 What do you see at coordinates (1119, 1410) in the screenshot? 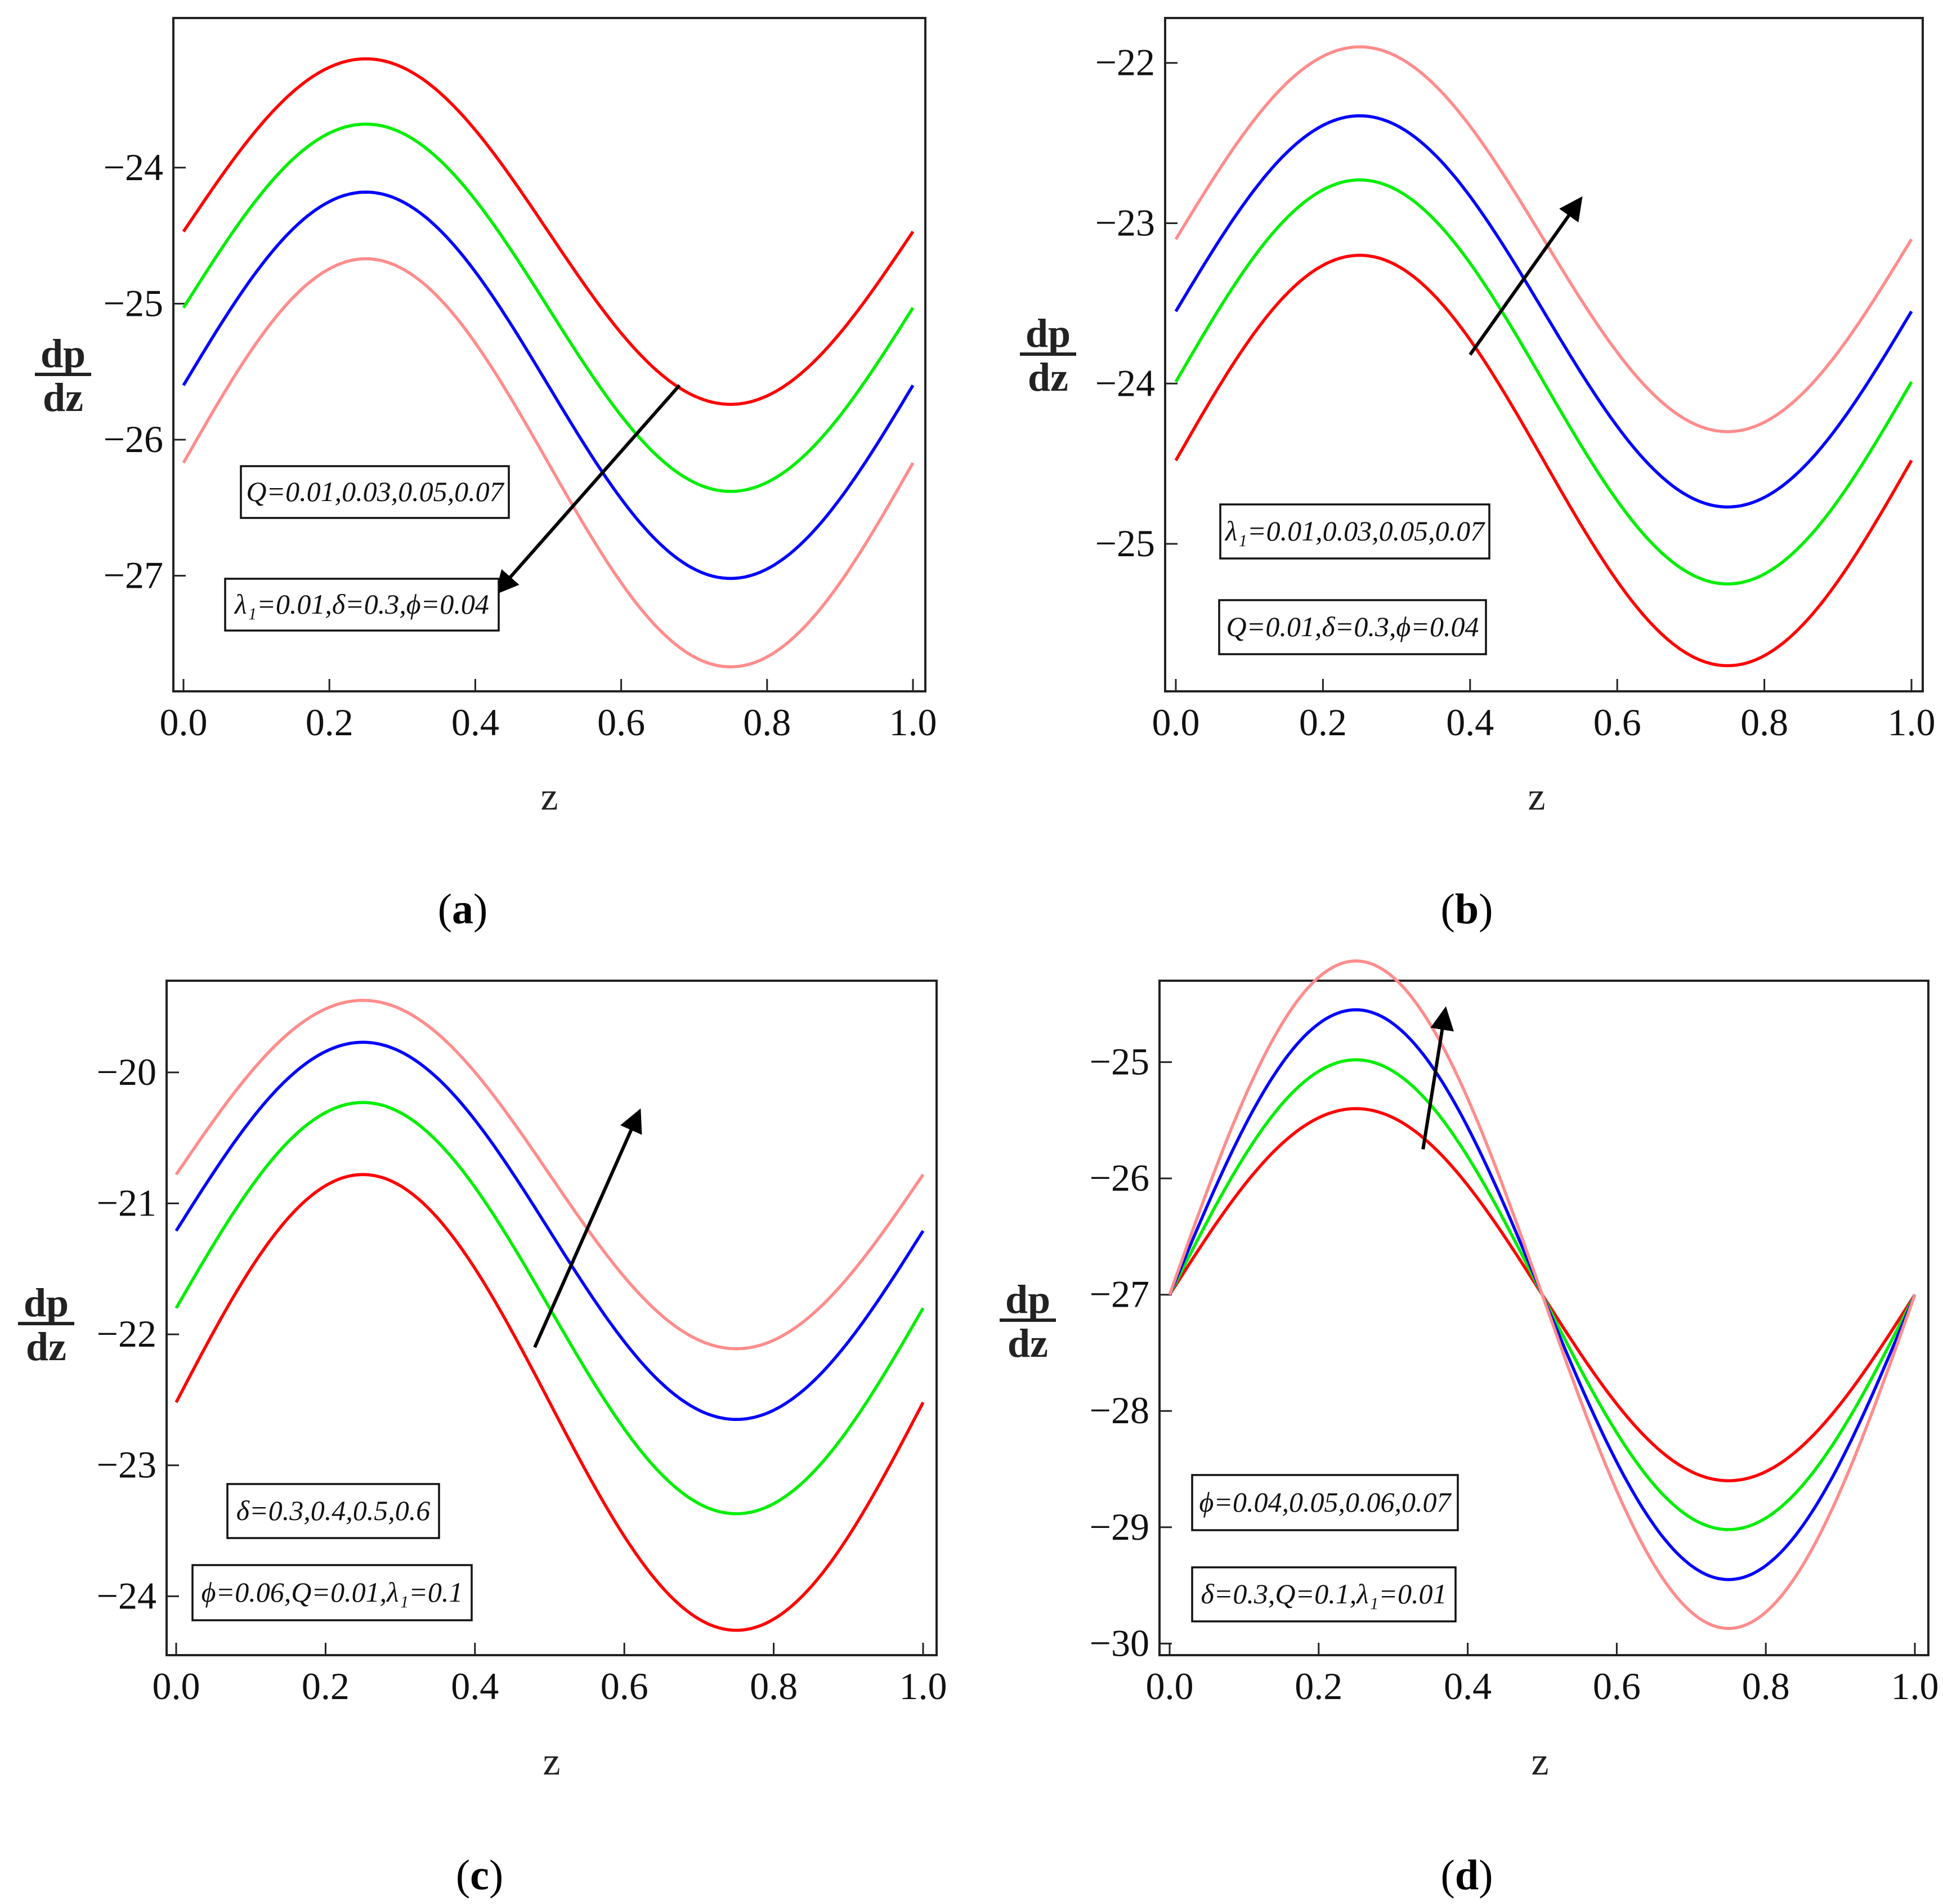
I see `y-tick-label: −28` at bounding box center [1119, 1410].